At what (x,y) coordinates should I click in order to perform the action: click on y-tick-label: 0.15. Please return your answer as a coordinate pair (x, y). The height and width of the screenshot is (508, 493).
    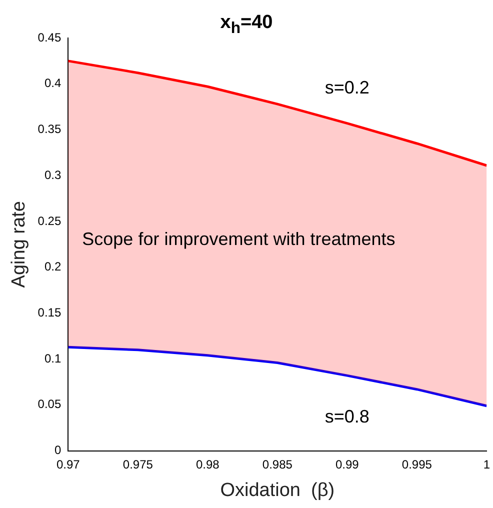
    Looking at the image, I should click on (50, 313).